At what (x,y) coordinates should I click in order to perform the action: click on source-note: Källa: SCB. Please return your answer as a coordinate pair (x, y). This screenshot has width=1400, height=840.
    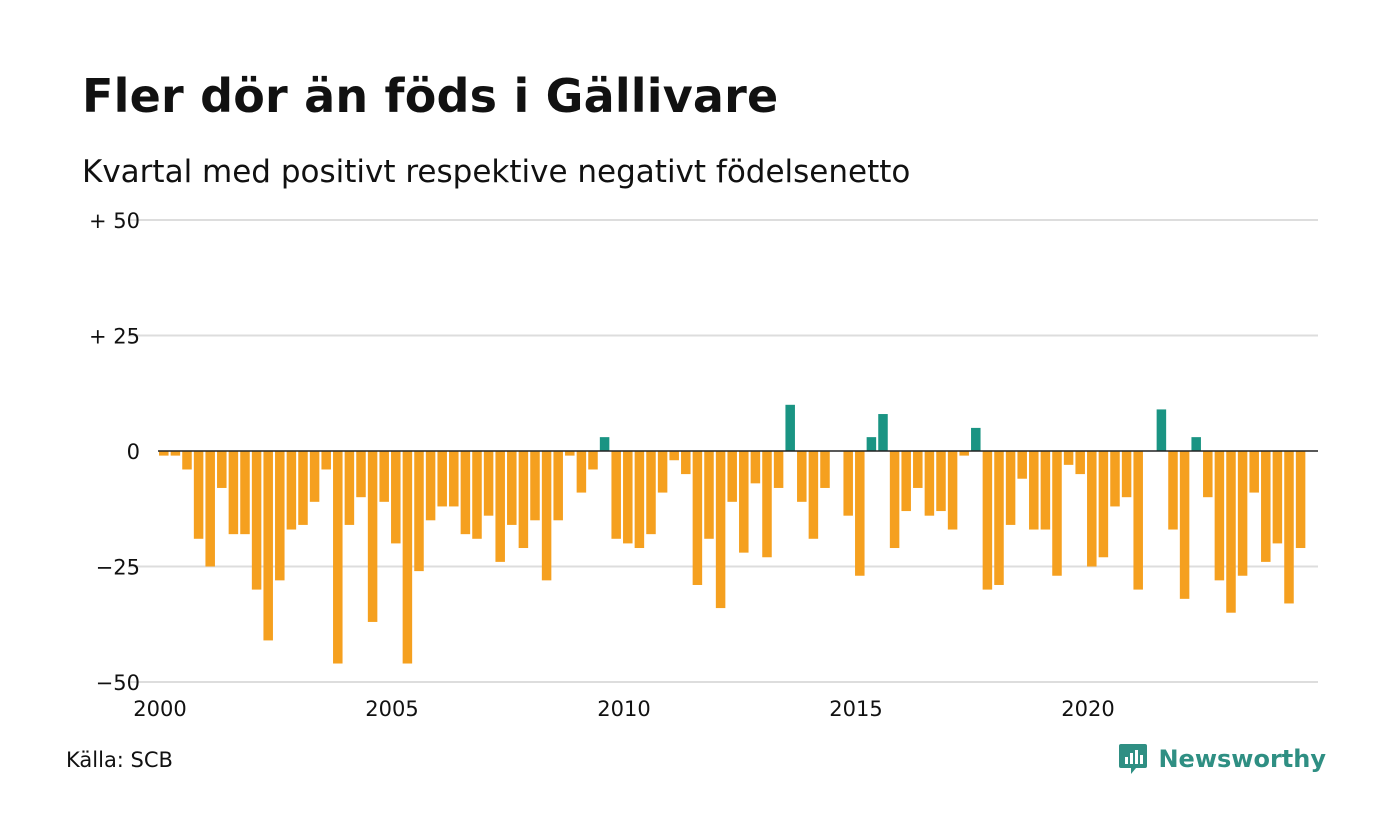
    Looking at the image, I should click on (119, 760).